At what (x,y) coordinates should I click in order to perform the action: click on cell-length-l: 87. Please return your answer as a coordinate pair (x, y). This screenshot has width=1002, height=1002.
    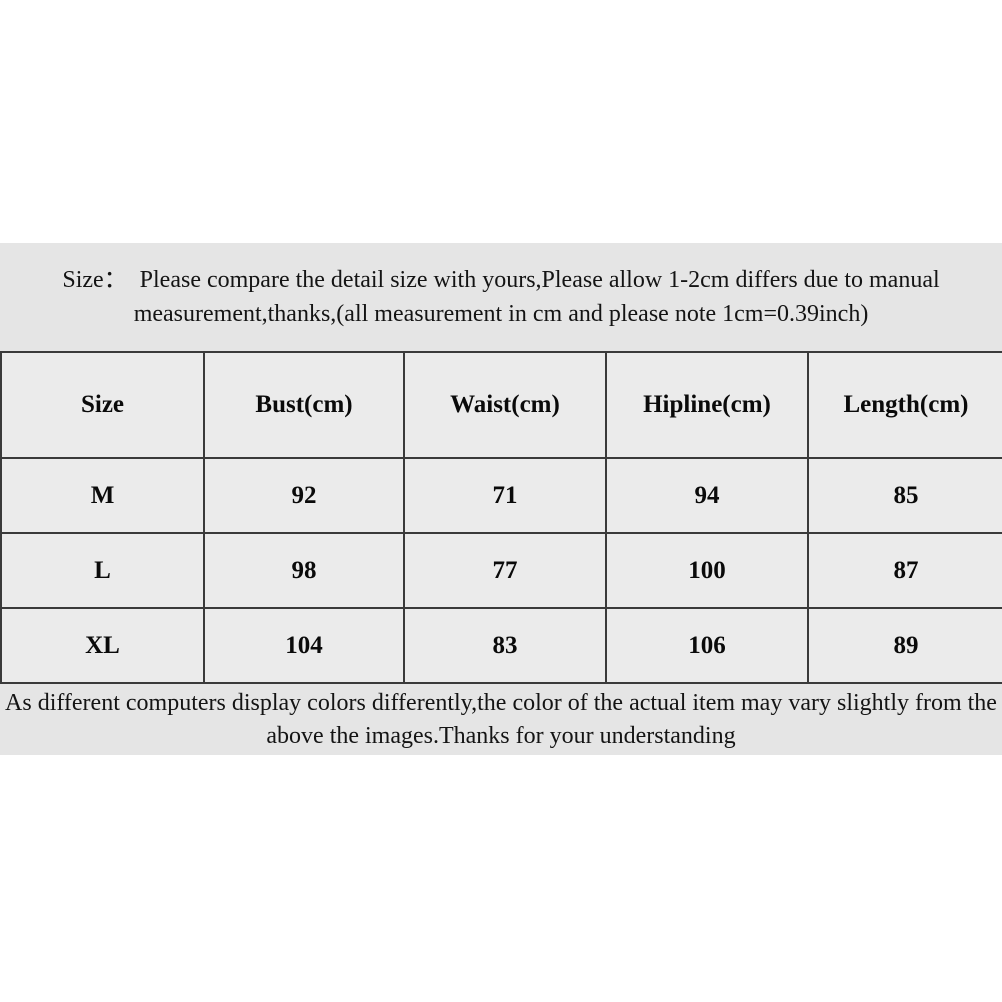
    Looking at the image, I should click on (904, 570).